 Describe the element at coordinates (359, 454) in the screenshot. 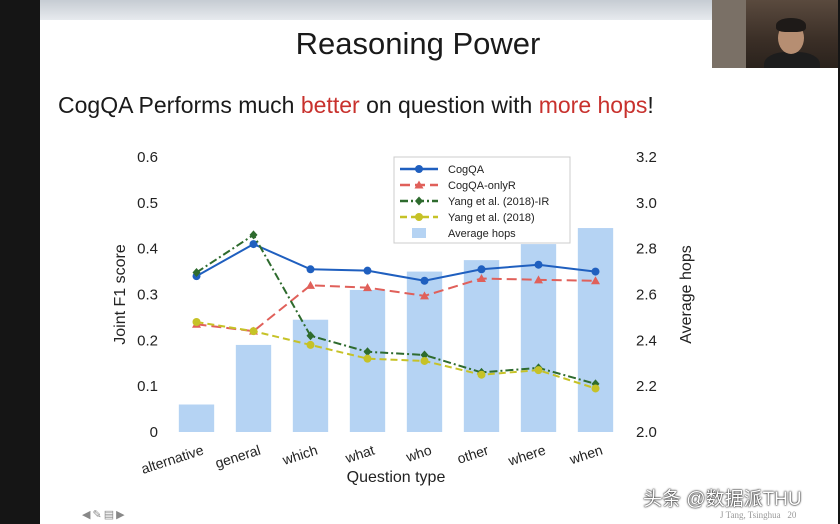

I see `x-tick-label: what` at that location.